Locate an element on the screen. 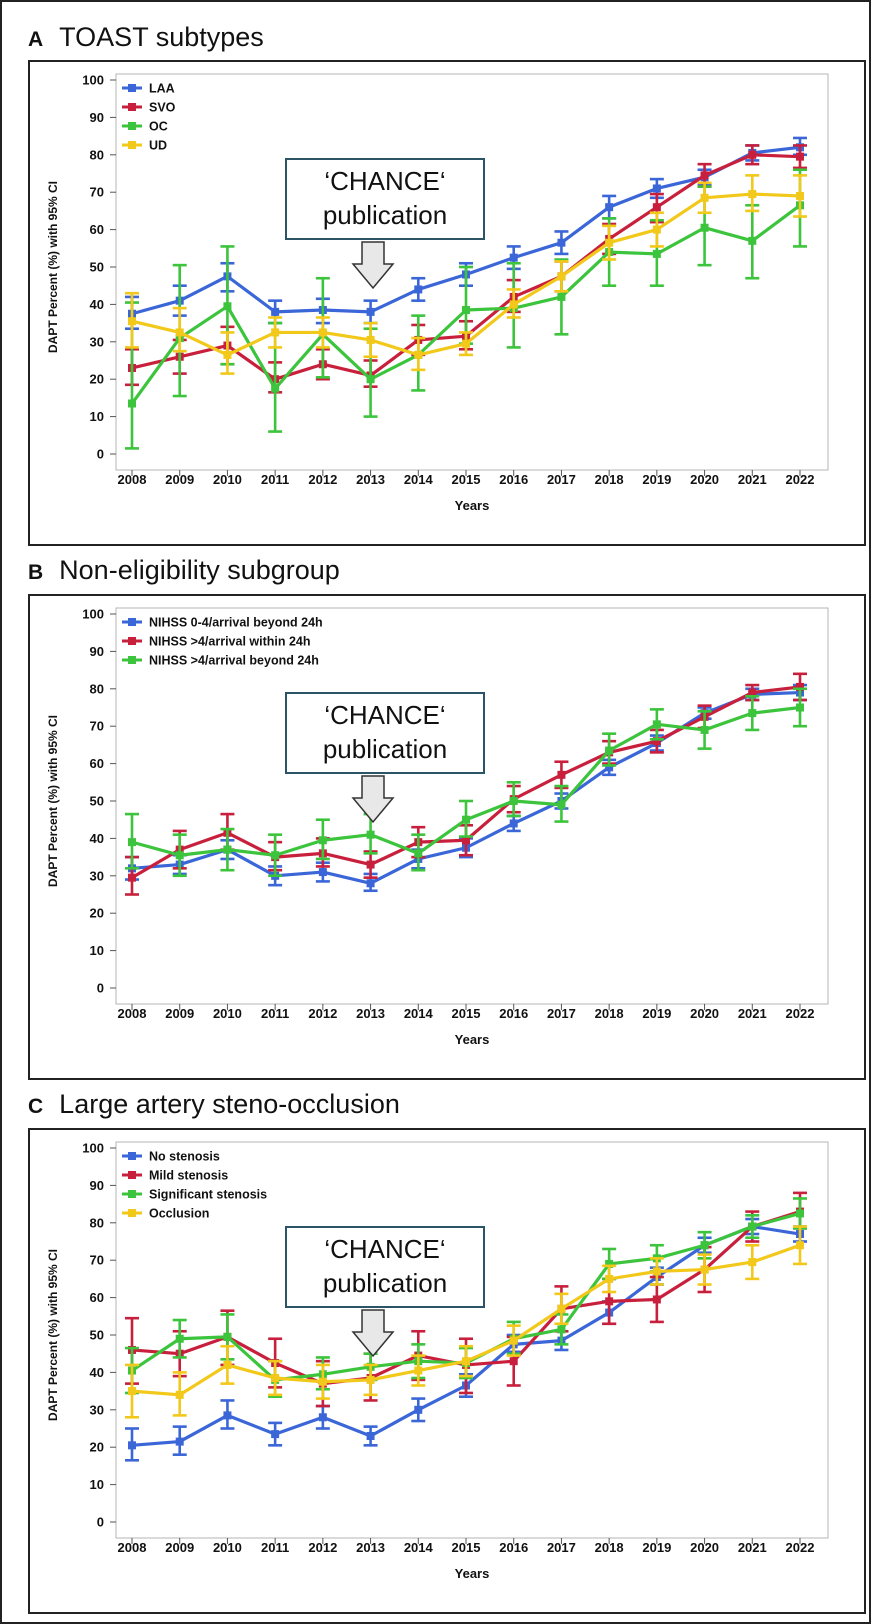 The width and height of the screenshot is (871, 1624). panel-b-annotation-box: ‘CHANCE‘ publication is located at coordinates (385, 733).